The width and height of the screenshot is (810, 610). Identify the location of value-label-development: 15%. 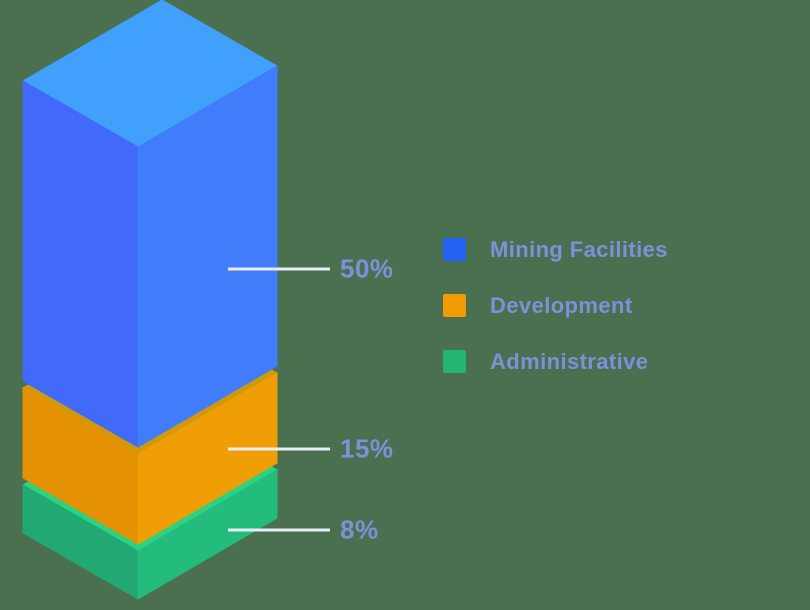
(367, 448).